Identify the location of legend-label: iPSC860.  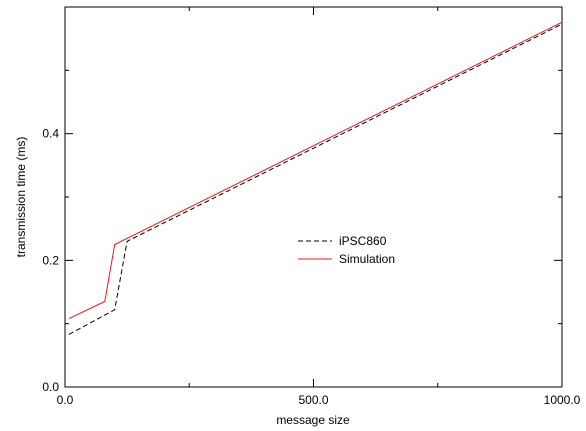
(363, 241).